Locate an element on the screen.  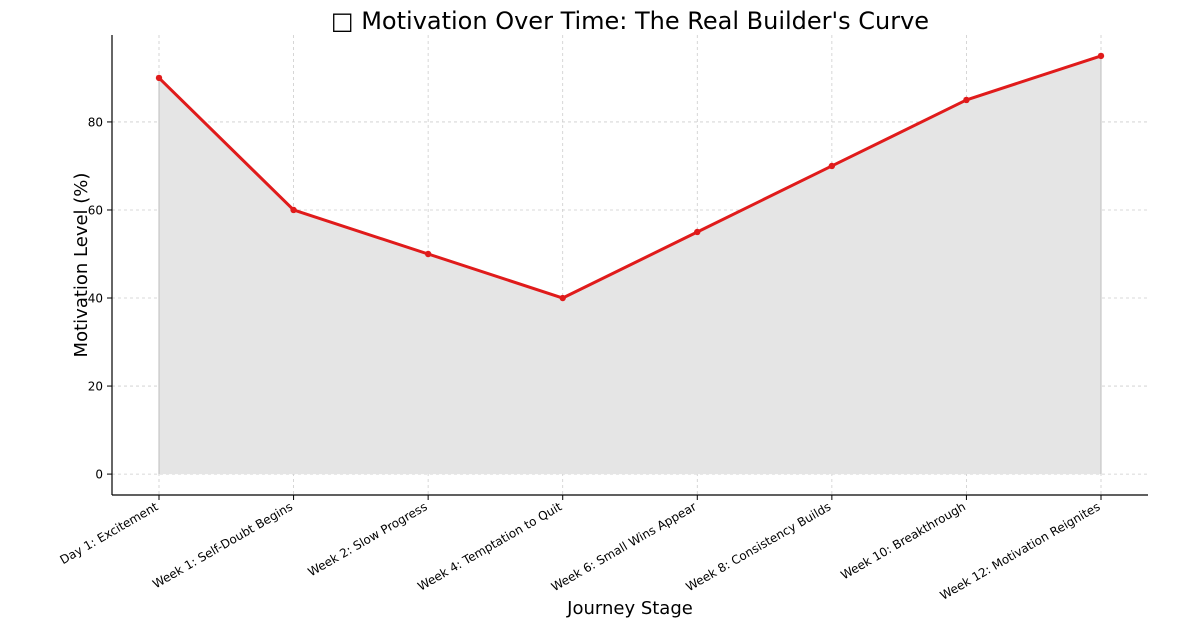
y-tick-label: 0 is located at coordinates (99, 475).